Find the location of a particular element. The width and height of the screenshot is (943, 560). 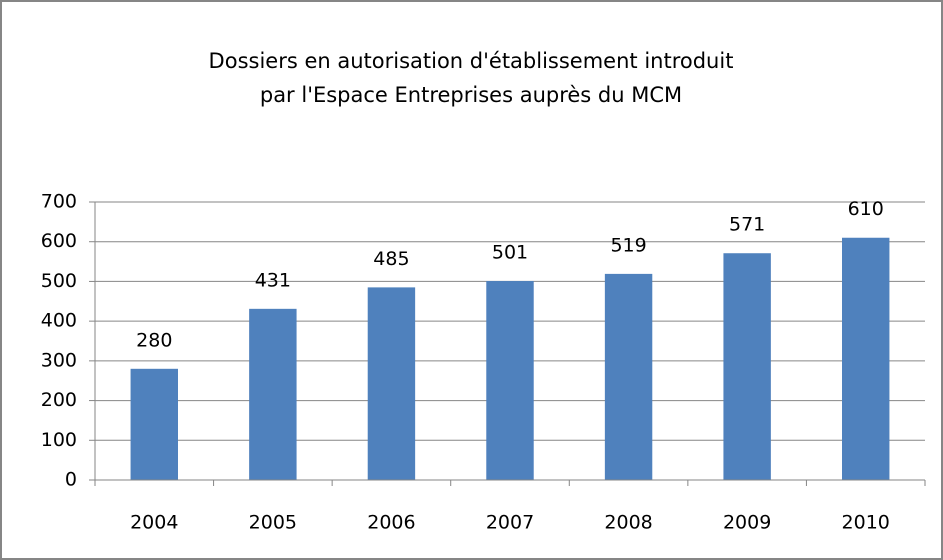

y-tick-label: 400 is located at coordinates (59, 321).